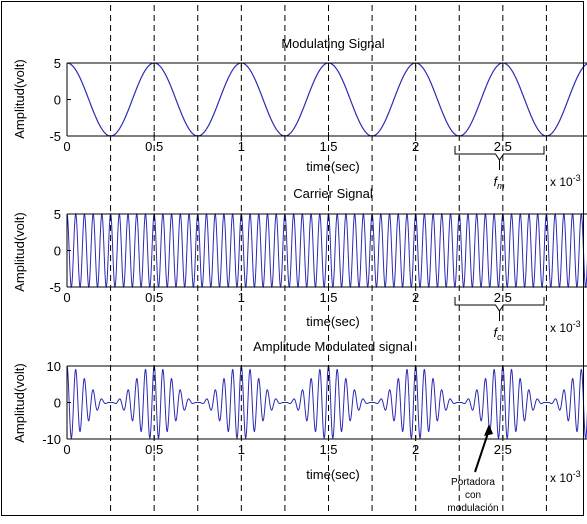 The height and width of the screenshot is (524, 587). I want to click on carrier-callout: Portadora con modulación, so click(473, 469).